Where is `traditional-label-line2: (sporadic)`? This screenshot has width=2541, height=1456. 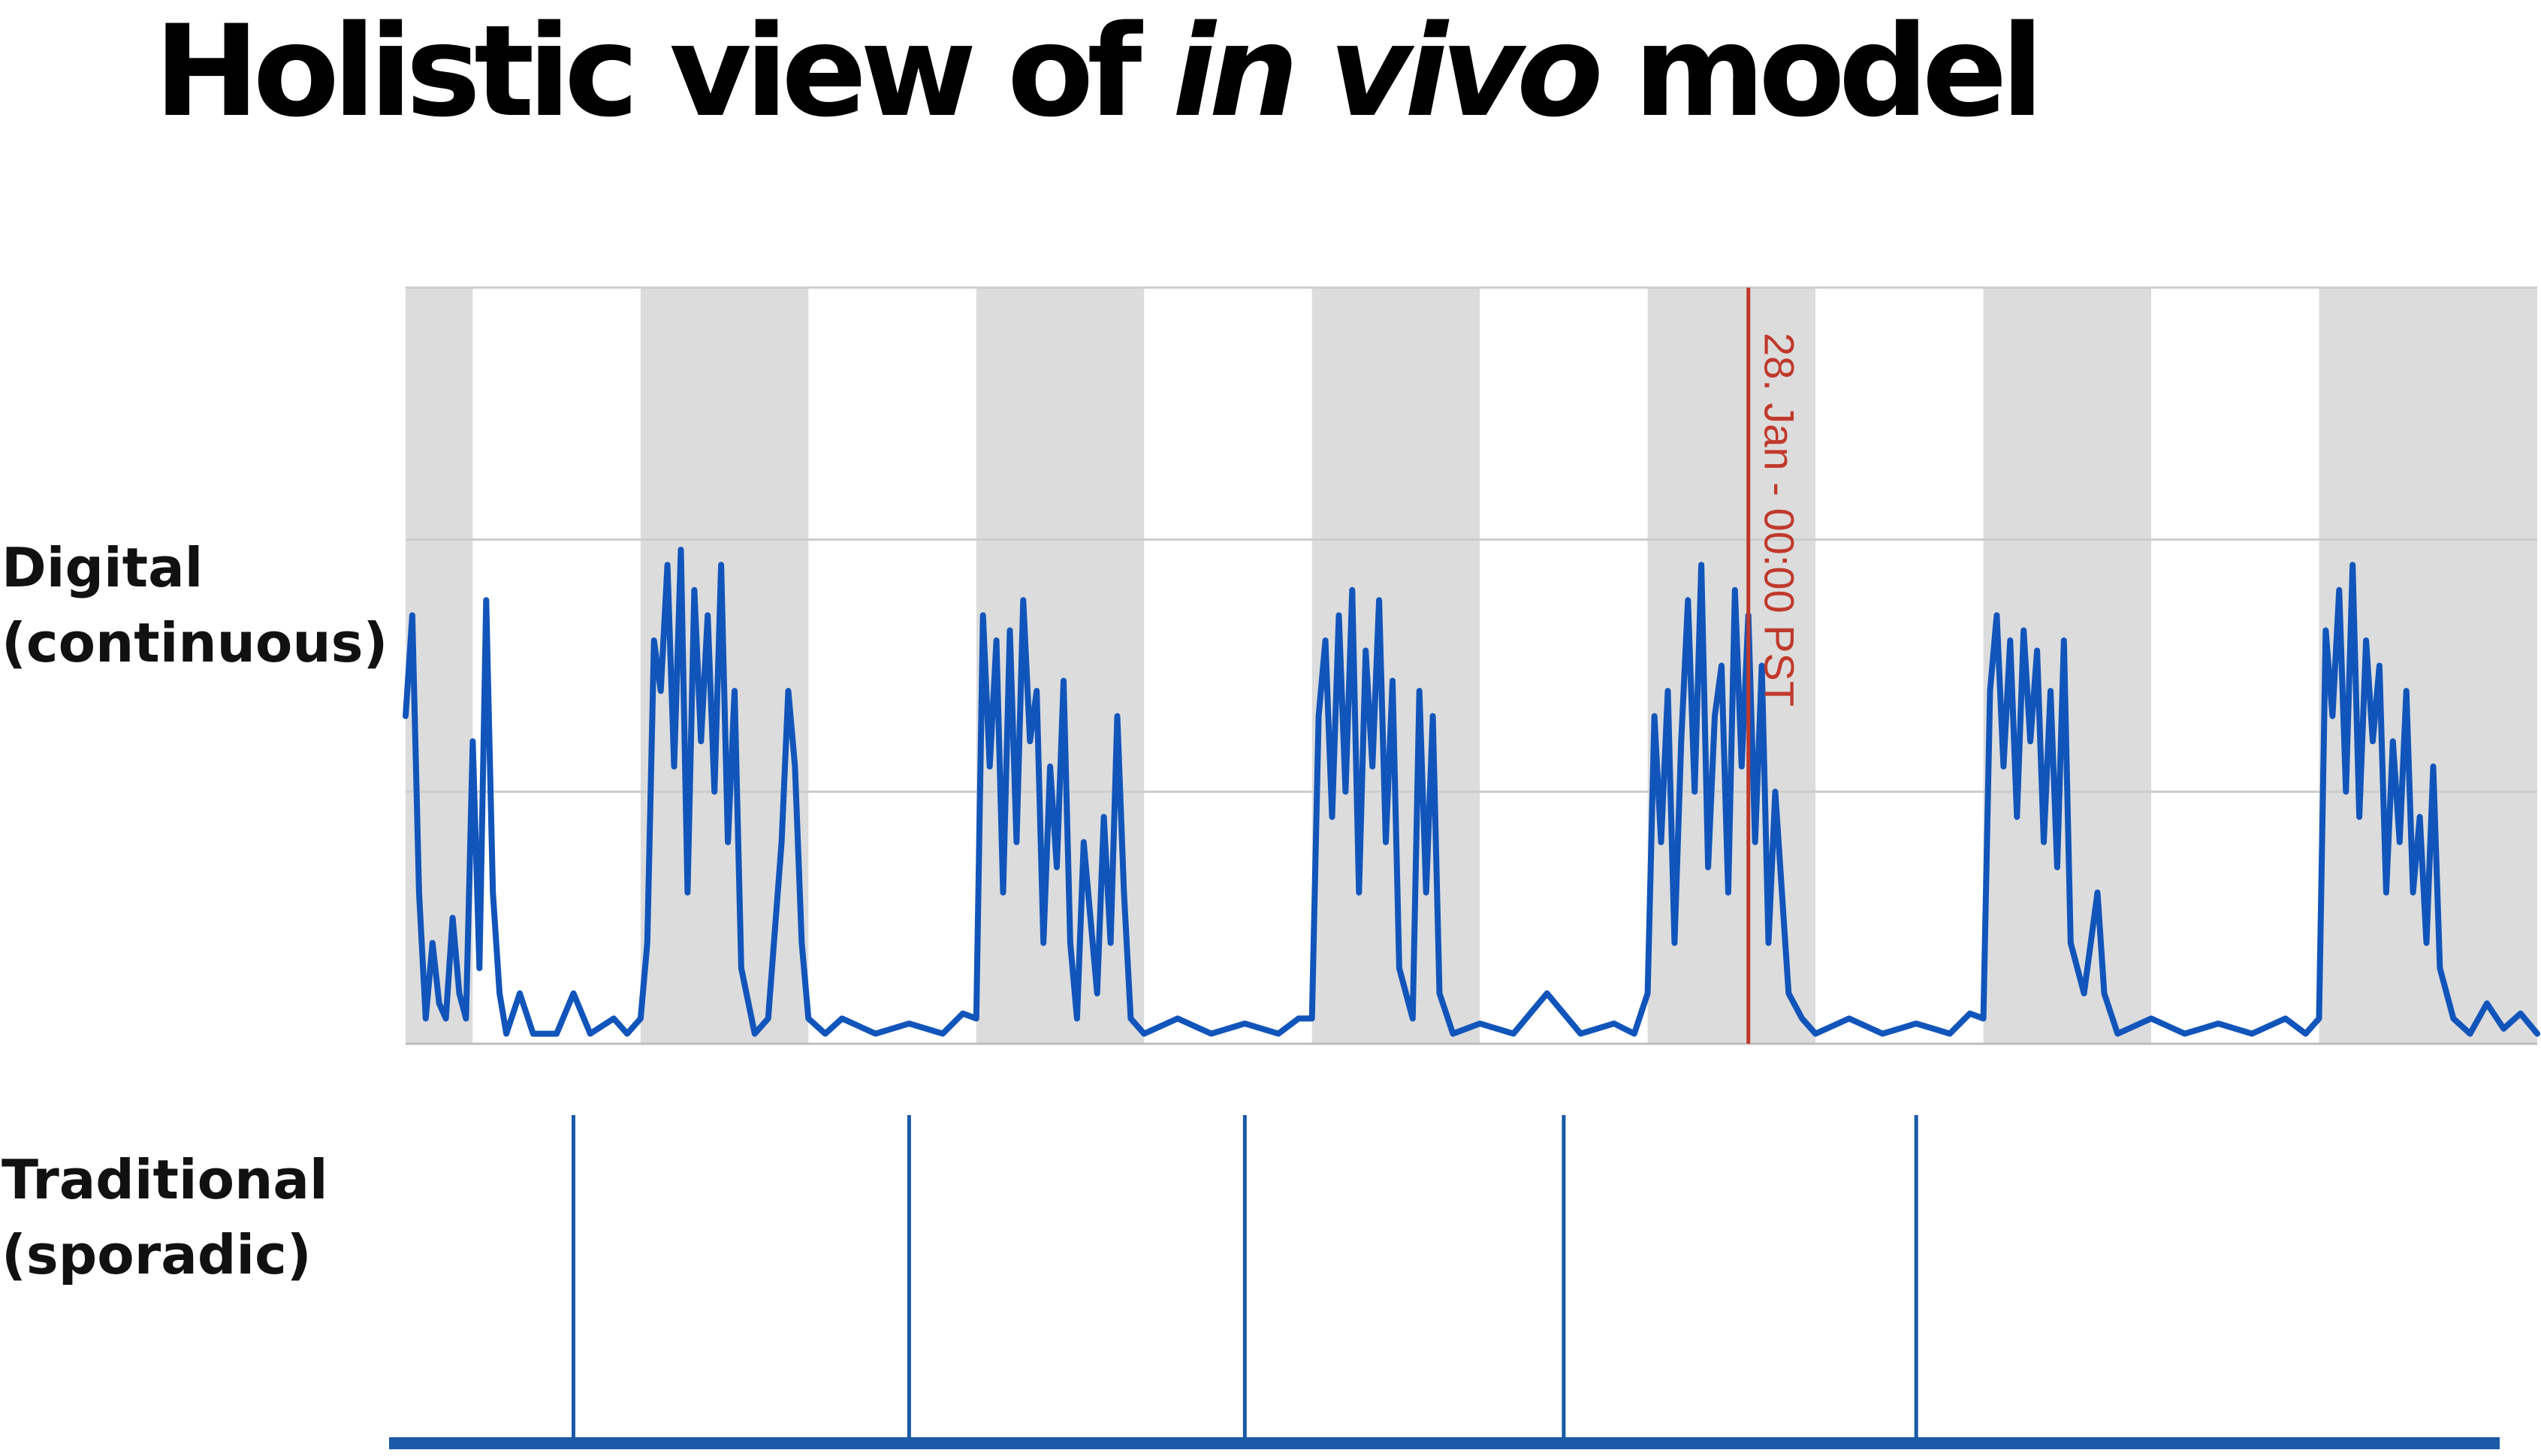 traditional-label-line2: (sporadic) is located at coordinates (157, 1254).